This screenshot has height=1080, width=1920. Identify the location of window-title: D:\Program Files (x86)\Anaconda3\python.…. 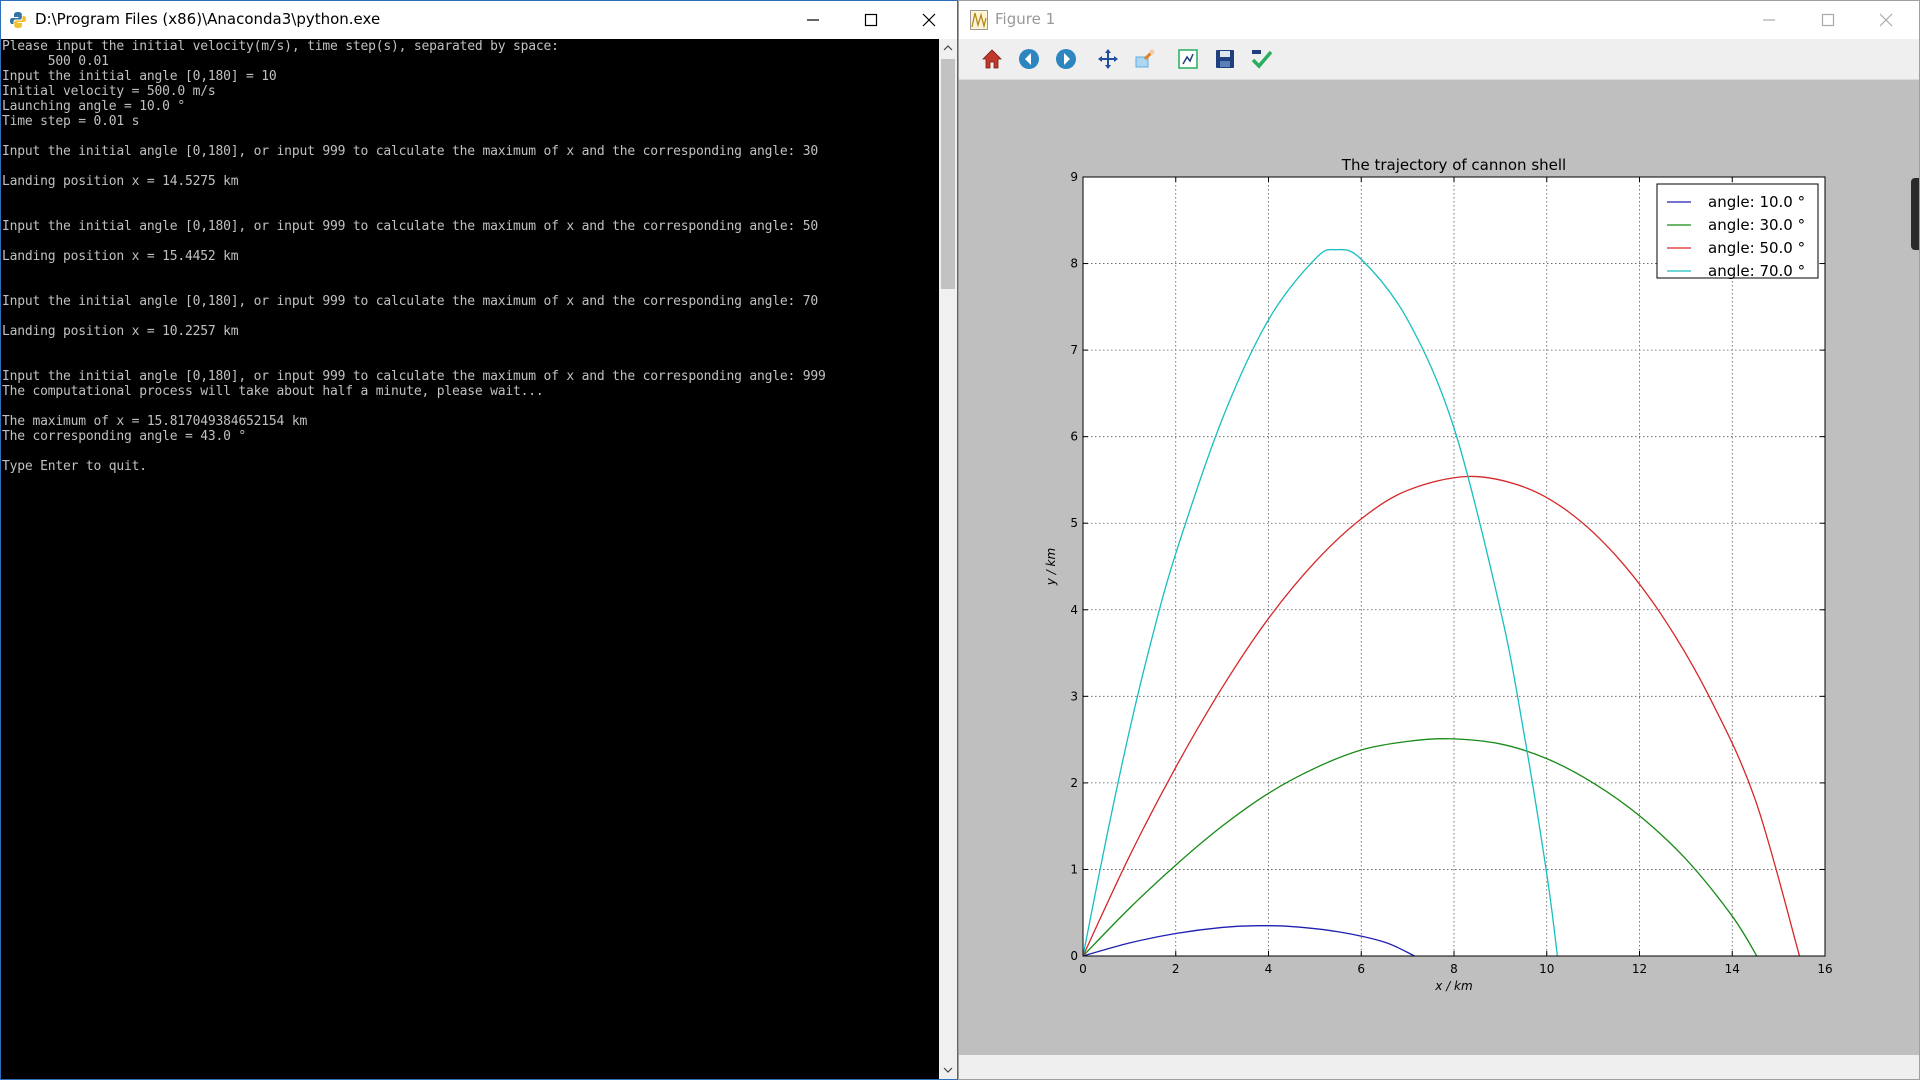
(208, 19).